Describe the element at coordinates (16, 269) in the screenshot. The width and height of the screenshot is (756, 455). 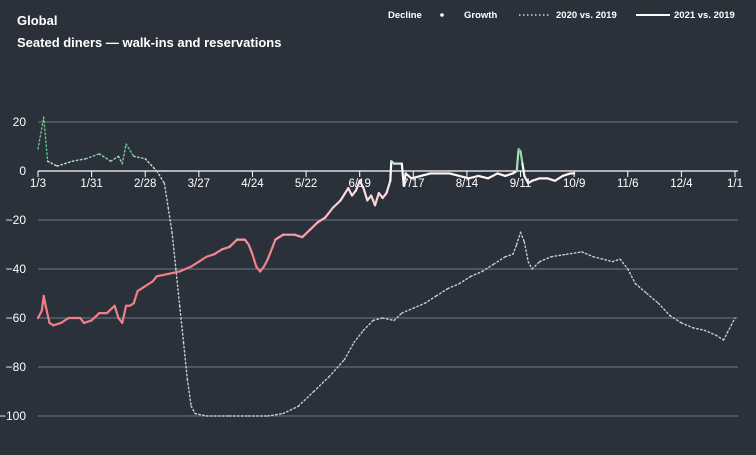
I see `y-tick-label: −40` at that location.